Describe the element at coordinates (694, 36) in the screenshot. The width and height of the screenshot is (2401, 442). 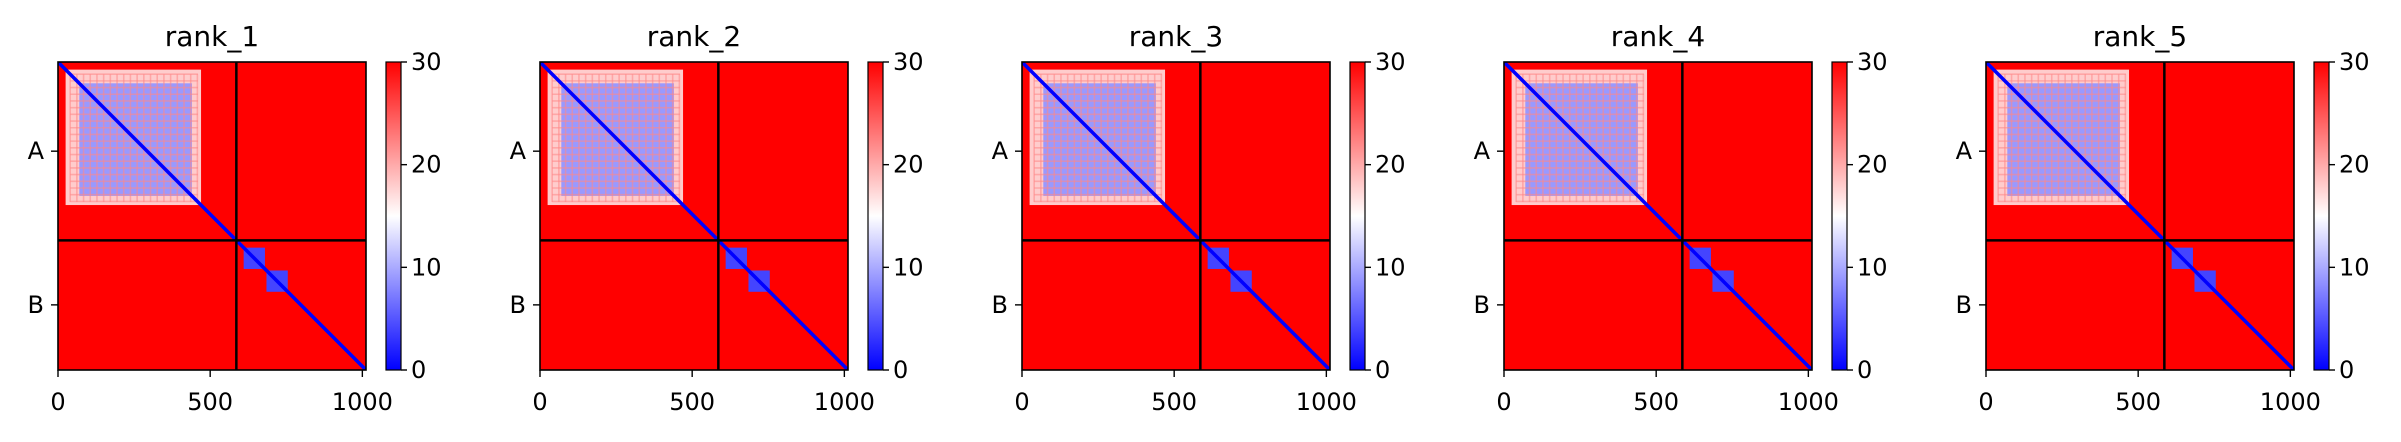
I see `panel-title: rank_2` at that location.